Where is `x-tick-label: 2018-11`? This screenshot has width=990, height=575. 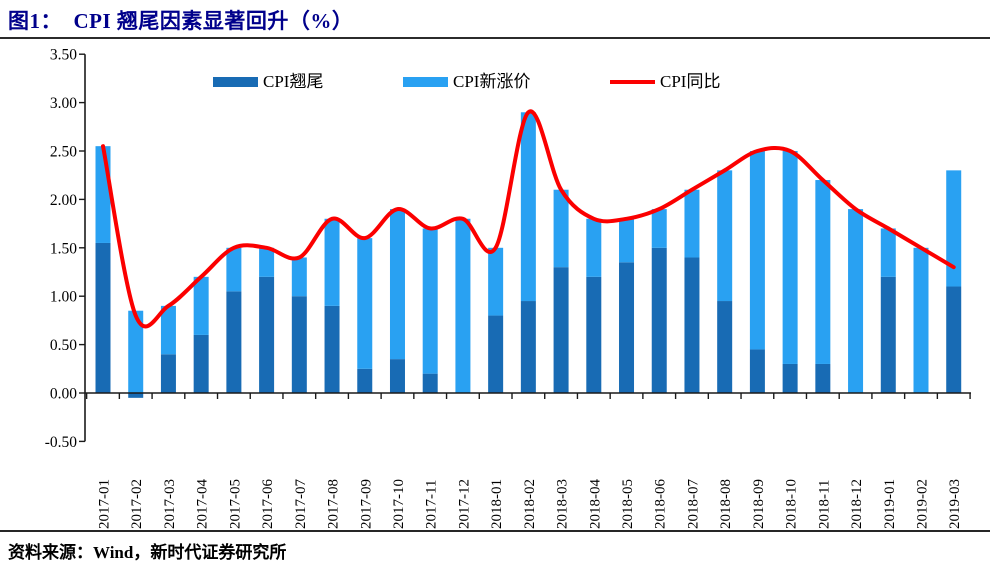 x-tick-label: 2018-11 is located at coordinates (824, 504).